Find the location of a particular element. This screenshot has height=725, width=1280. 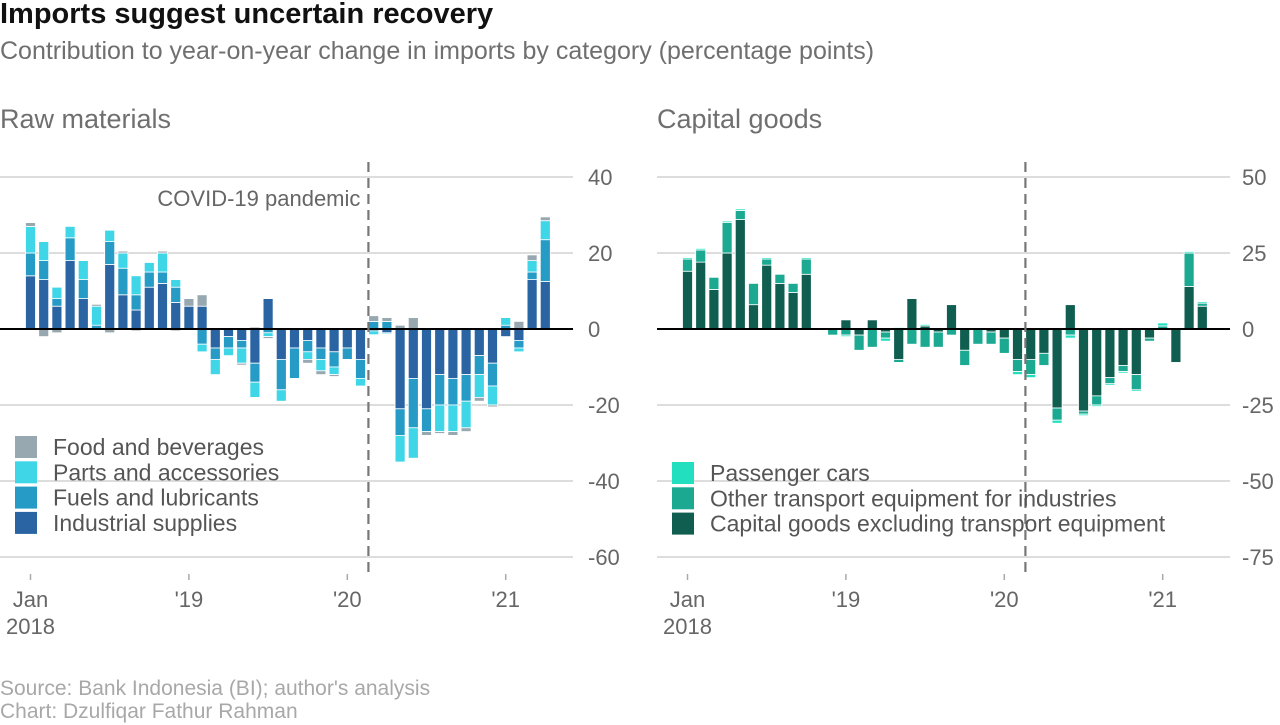

chart-title: Imports suggest uncertain recovery is located at coordinates (247, 15).